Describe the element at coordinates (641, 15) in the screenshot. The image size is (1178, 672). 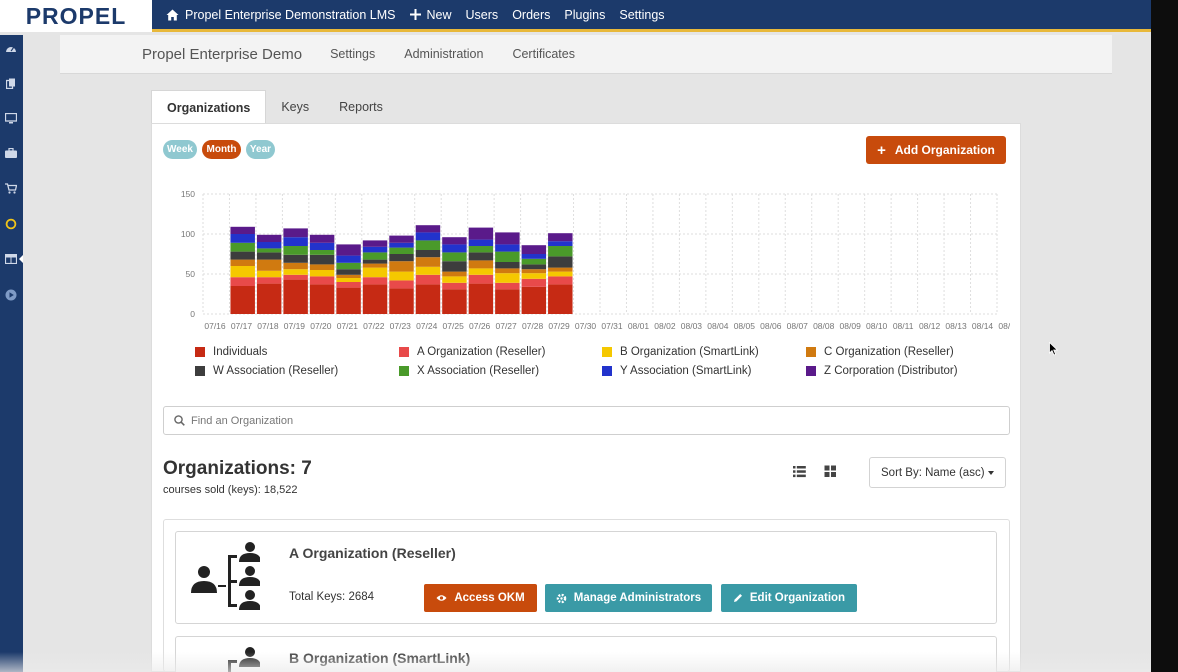
I see `settings-link: Settings` at that location.